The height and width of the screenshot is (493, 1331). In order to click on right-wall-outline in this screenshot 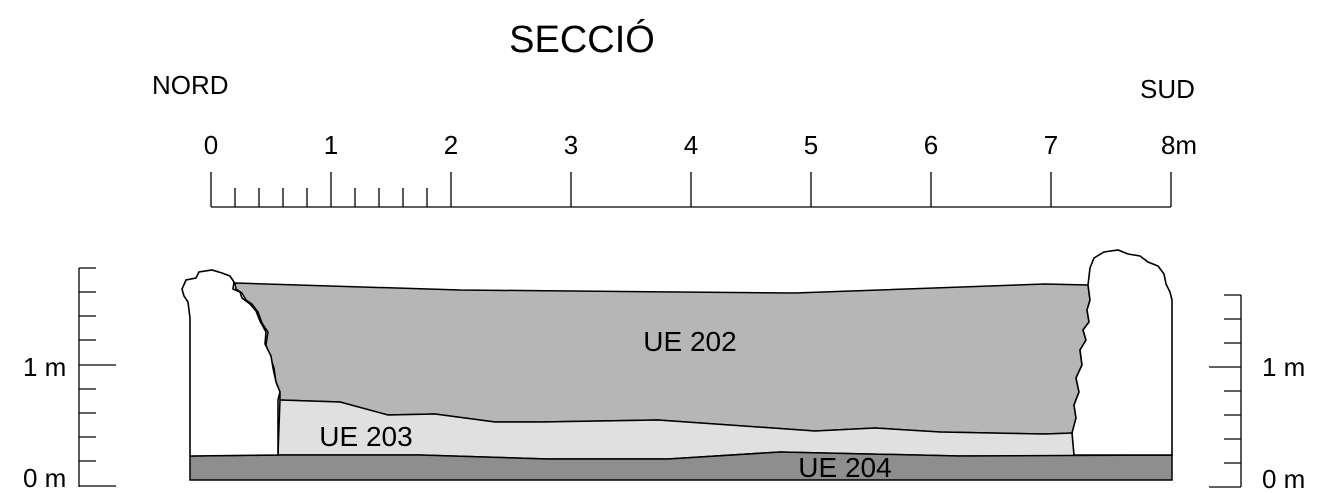, I will do `click(1122, 352)`.